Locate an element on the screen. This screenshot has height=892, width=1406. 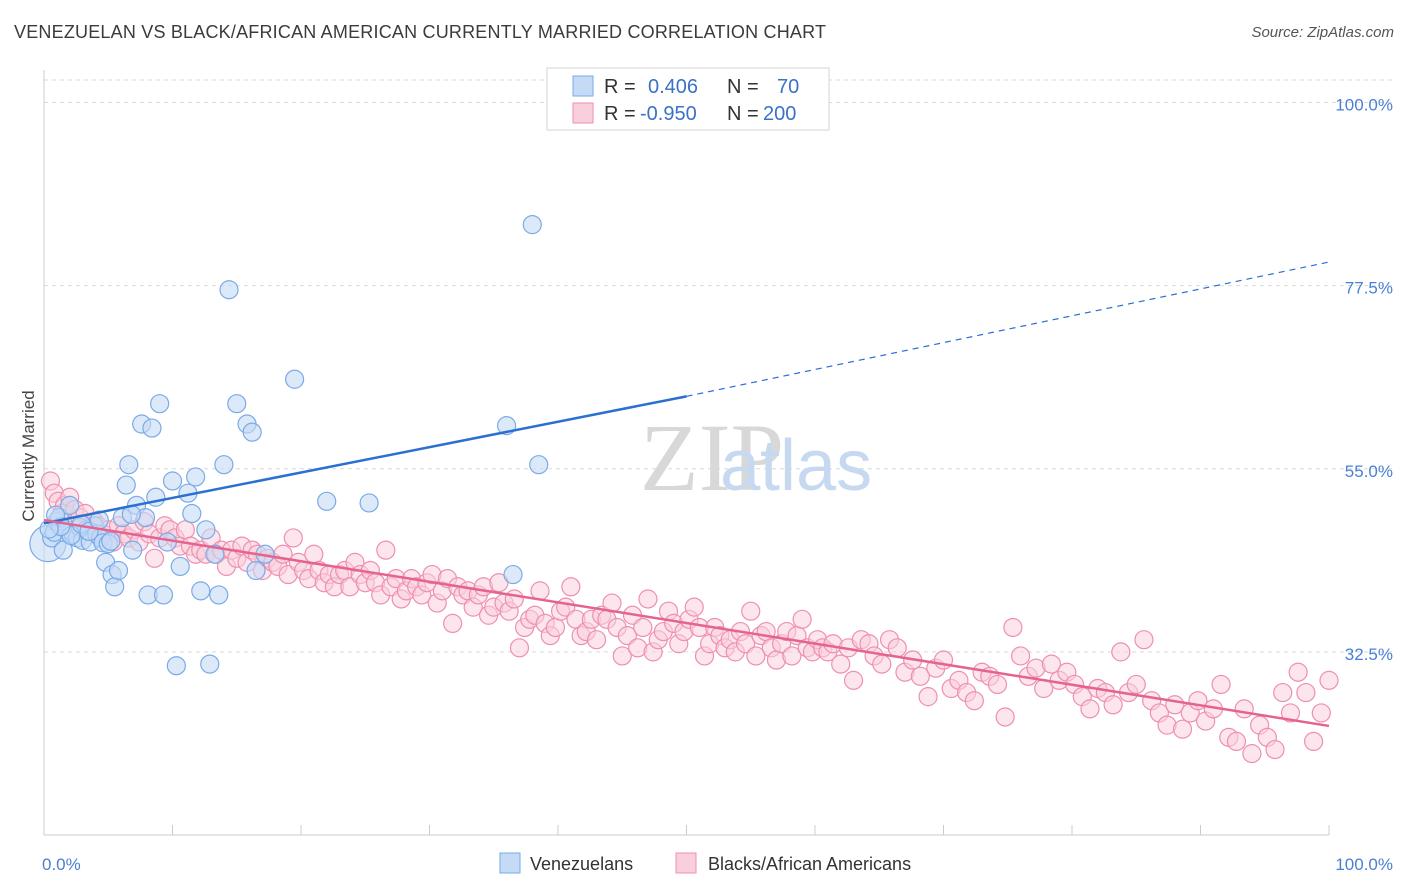
watermark-zip: ZIP is located at coordinates (712, 457).